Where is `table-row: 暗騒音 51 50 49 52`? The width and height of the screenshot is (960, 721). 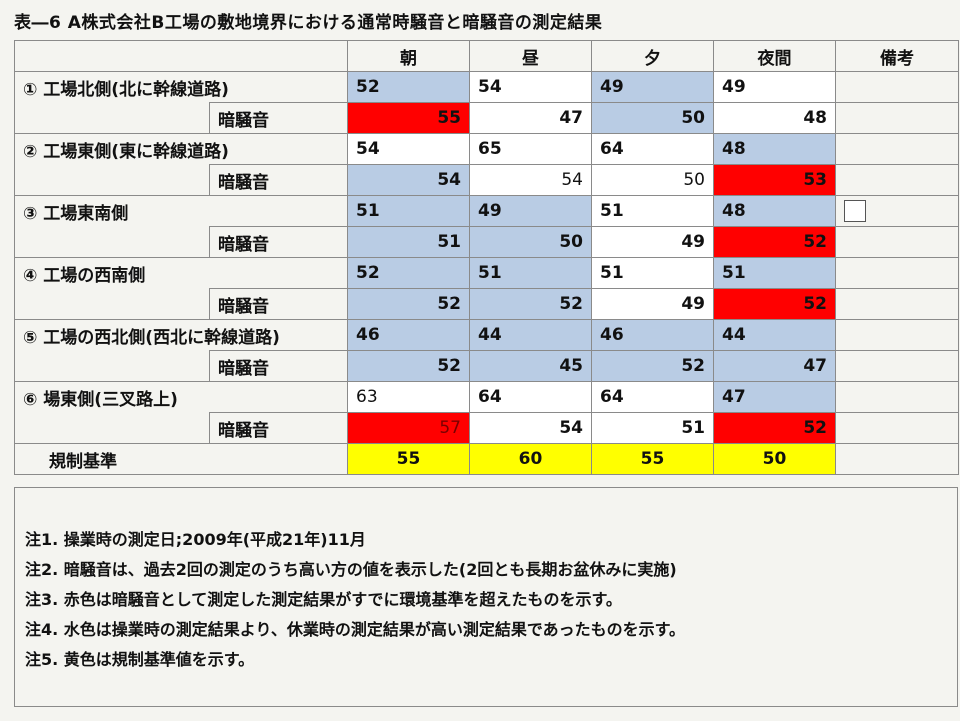
table-row: 暗騒音 51 50 49 52 is located at coordinates (486, 242).